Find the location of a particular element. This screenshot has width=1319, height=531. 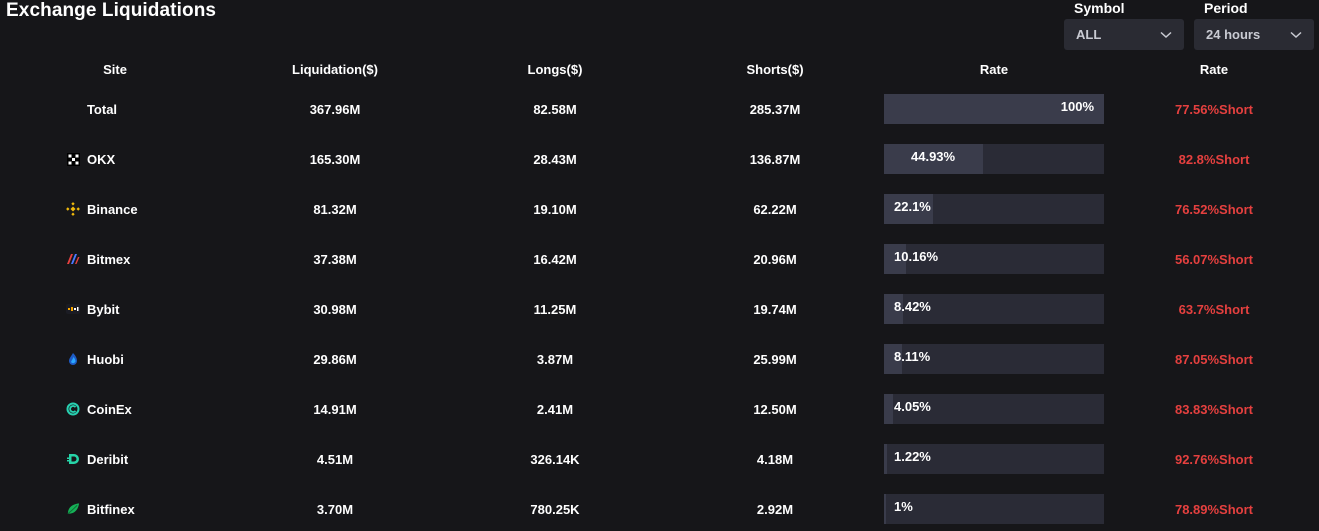

bitfinex-icon is located at coordinates (73, 509).